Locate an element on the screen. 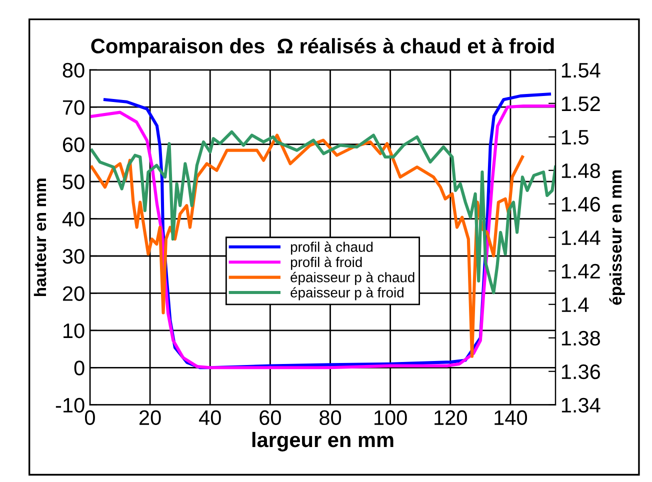  y2-tick-label: 1.44 is located at coordinates (581, 237).